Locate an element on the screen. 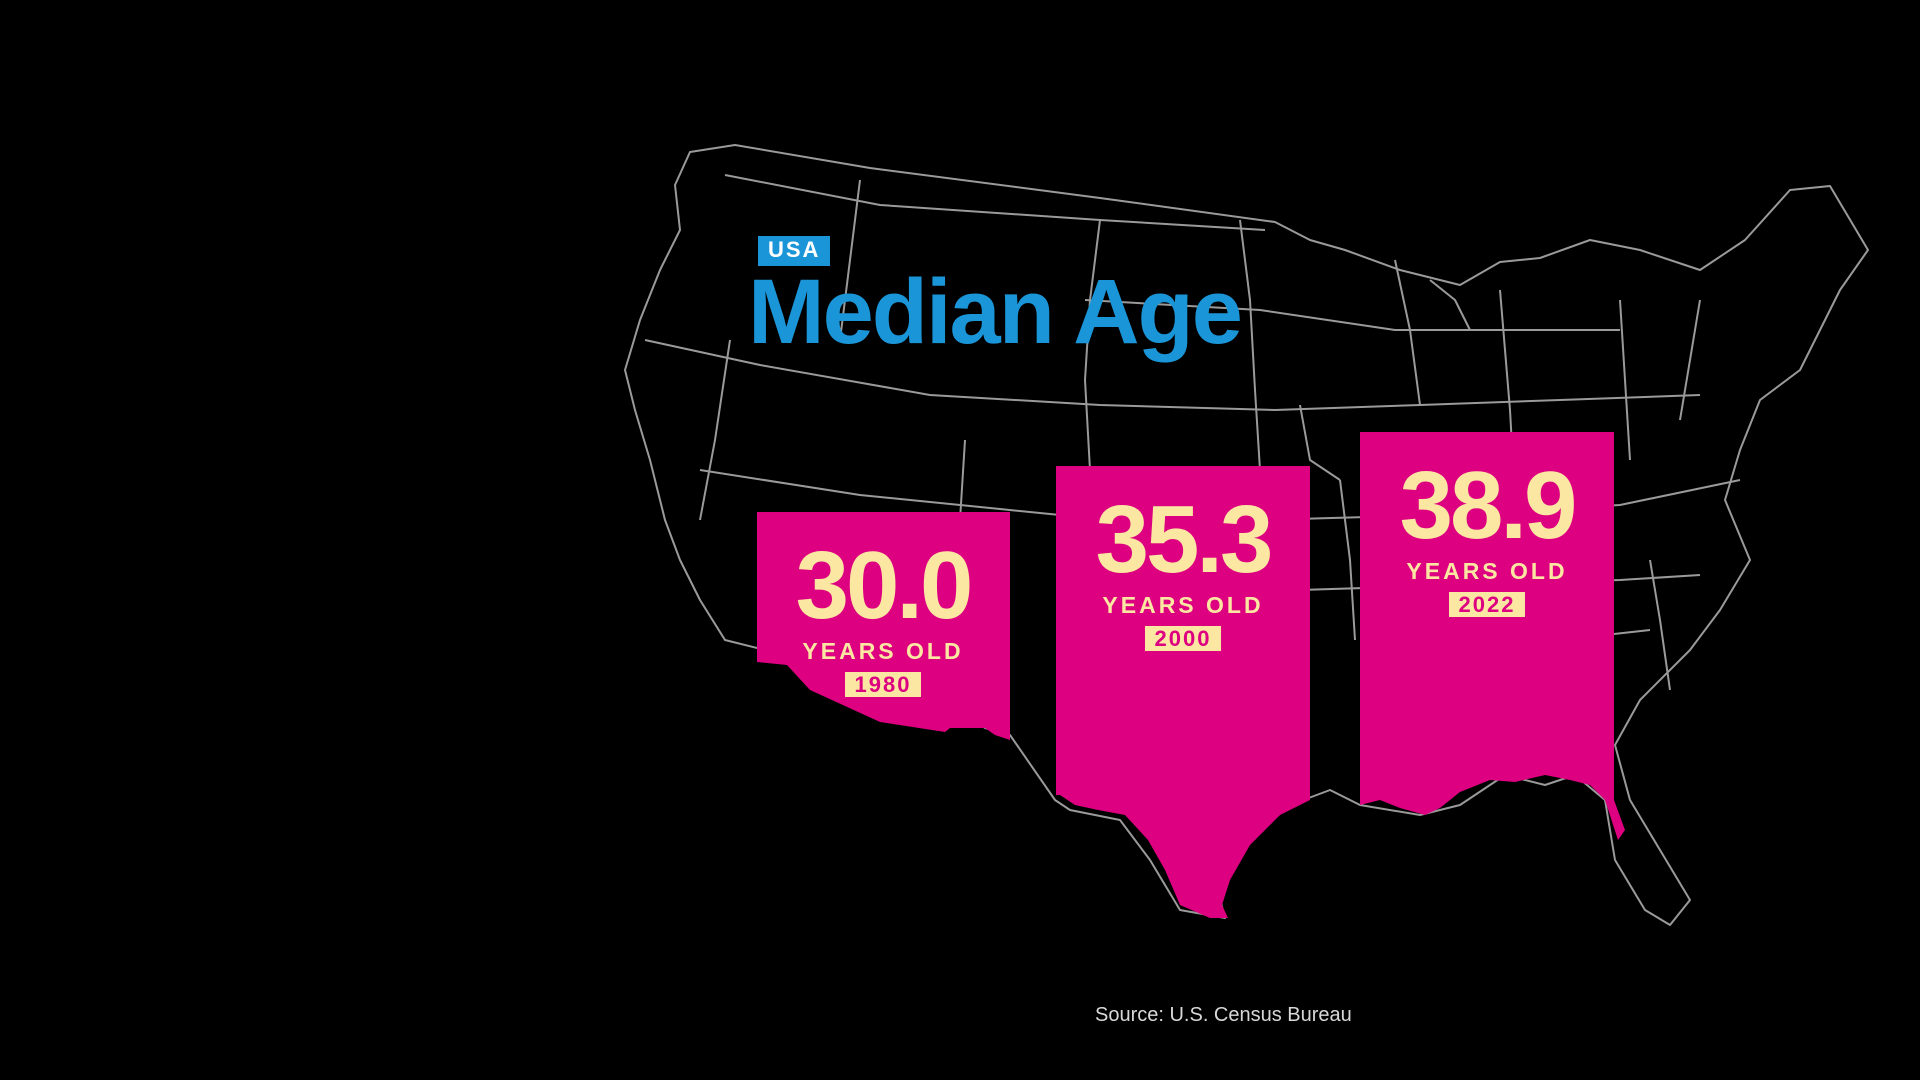 Image resolution: width=1920 pixels, height=1080 pixels. value-block-1980: 30.0 YEARS OLD 1980 is located at coordinates (883, 617).